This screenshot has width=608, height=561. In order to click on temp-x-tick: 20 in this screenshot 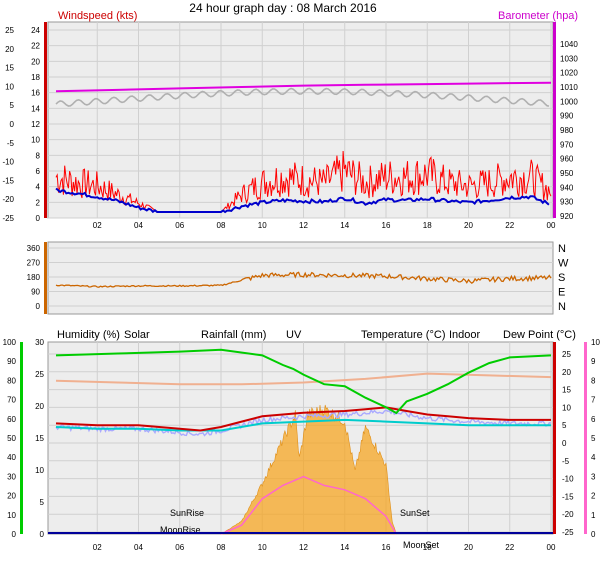, I will do `click(468, 547)`.